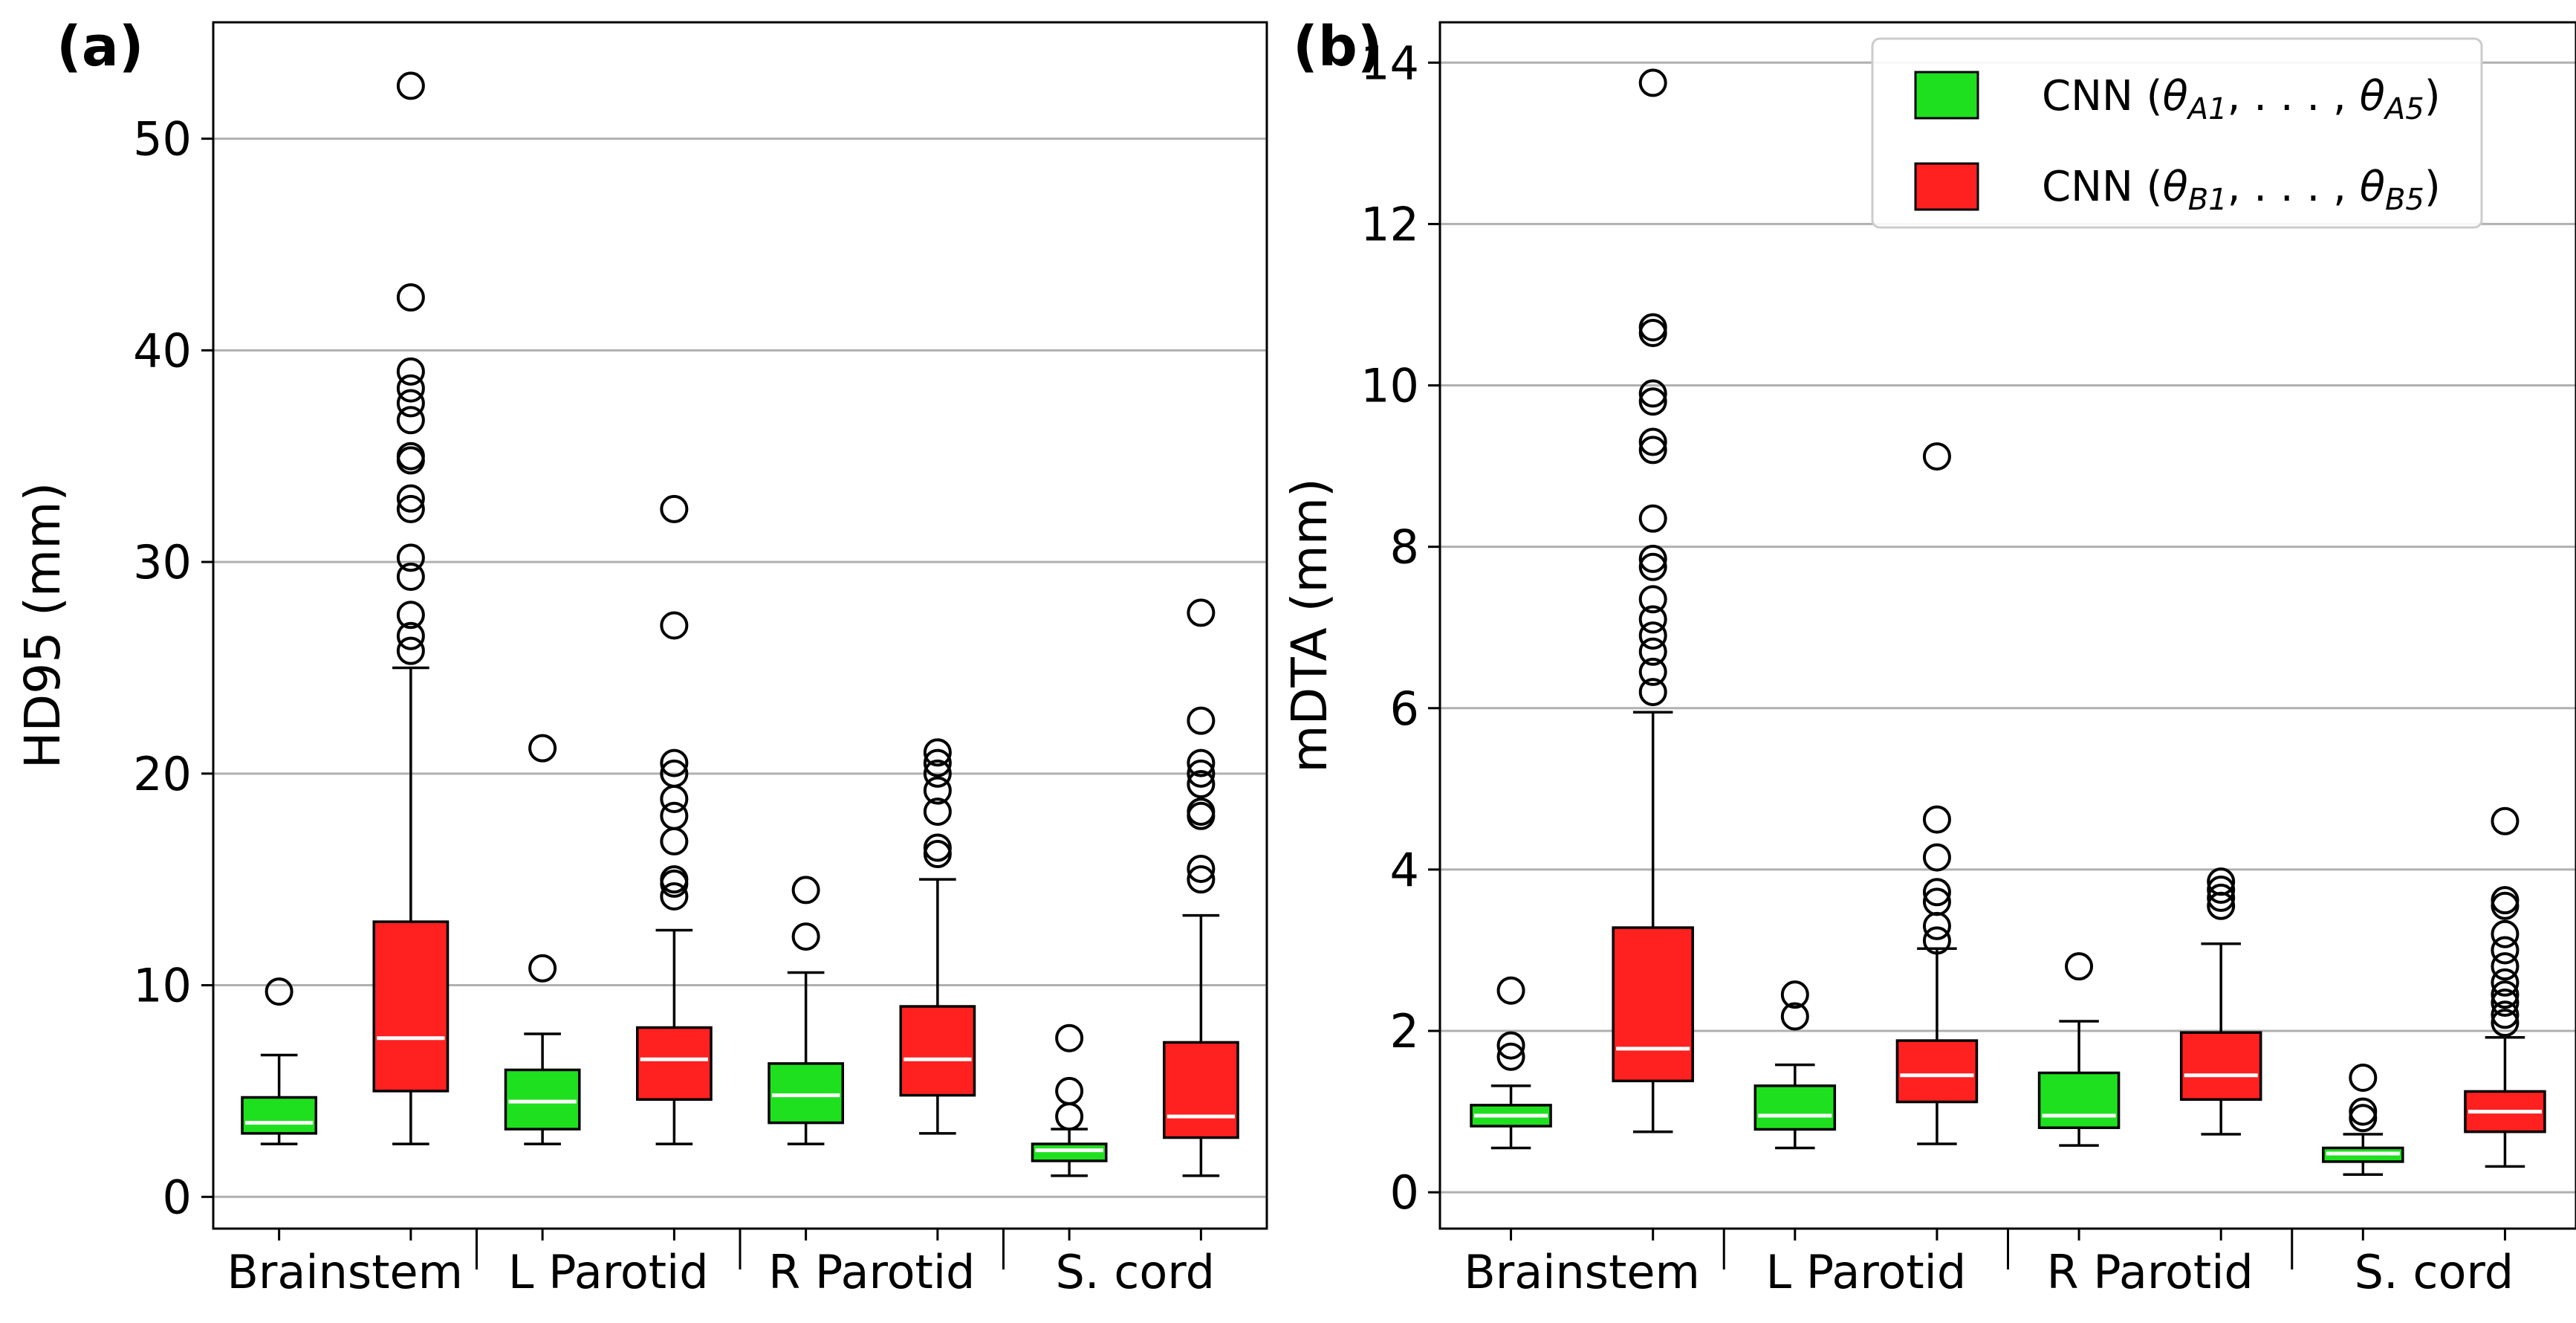 The height and width of the screenshot is (1323, 2576). Describe the element at coordinates (1135, 1272) in the screenshot. I see `panel-a-category-label: S. cord` at that location.